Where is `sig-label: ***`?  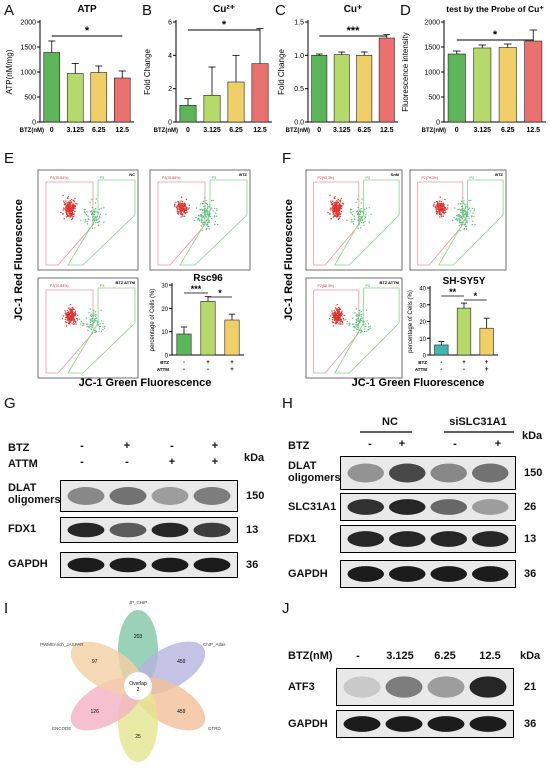 sig-label: *** is located at coordinates (354, 31).